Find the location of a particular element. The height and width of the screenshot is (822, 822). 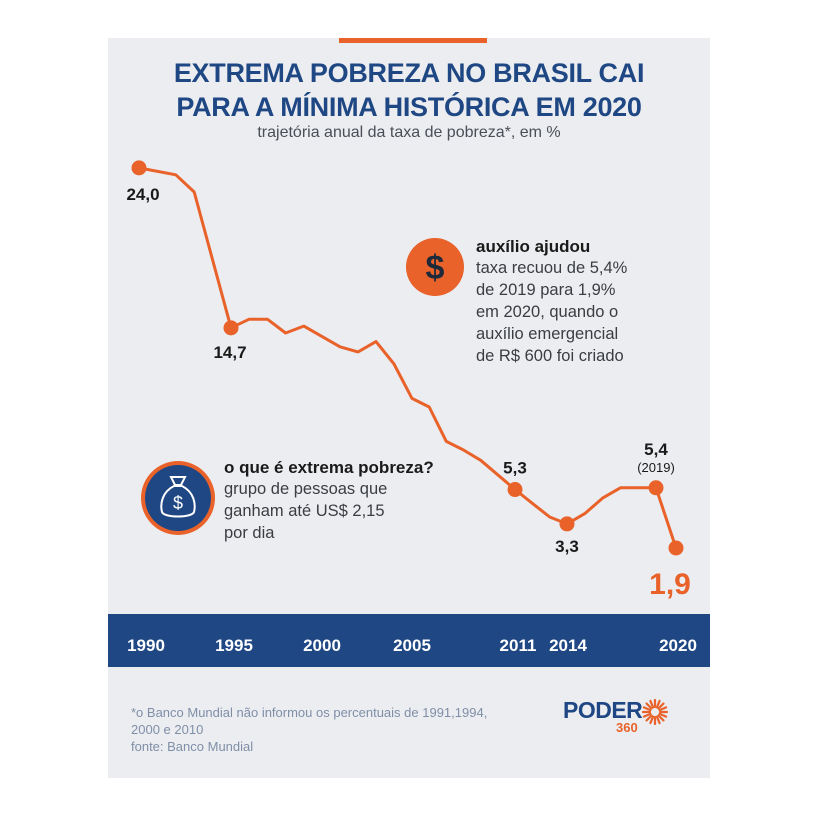

x-tick-label: 1995 is located at coordinates (234, 645).